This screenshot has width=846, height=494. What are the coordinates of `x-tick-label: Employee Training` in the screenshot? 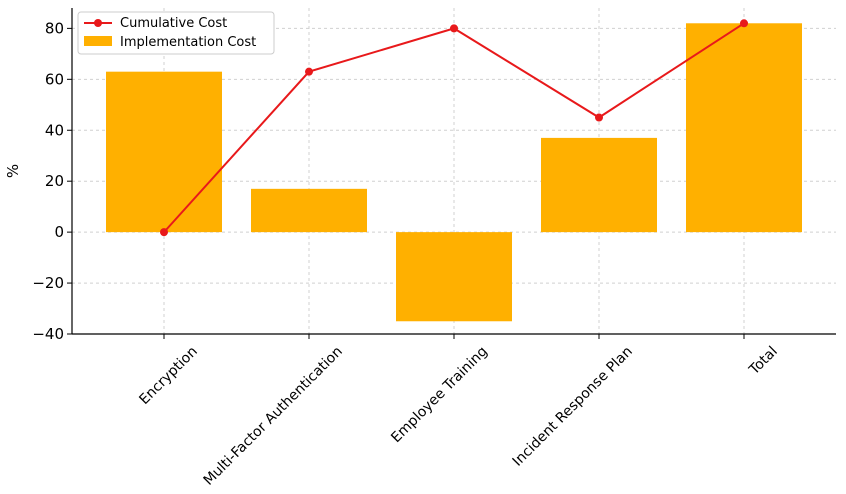 It's located at (439, 395).